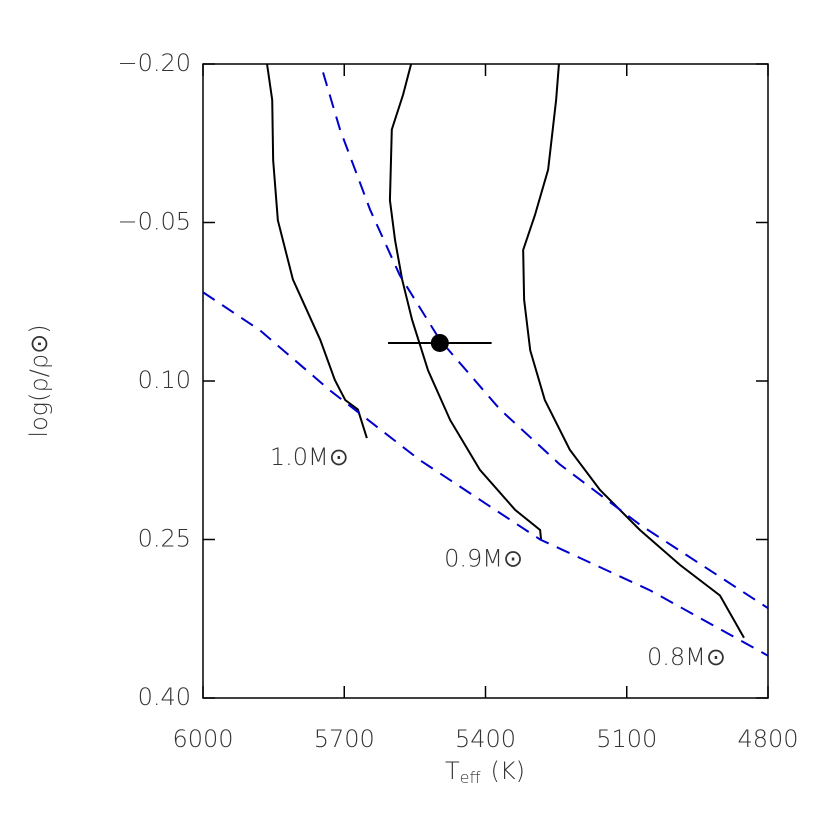 Image resolution: width=830 pixels, height=830 pixels. I want to click on x-label-unit: (K), so click(508, 771).